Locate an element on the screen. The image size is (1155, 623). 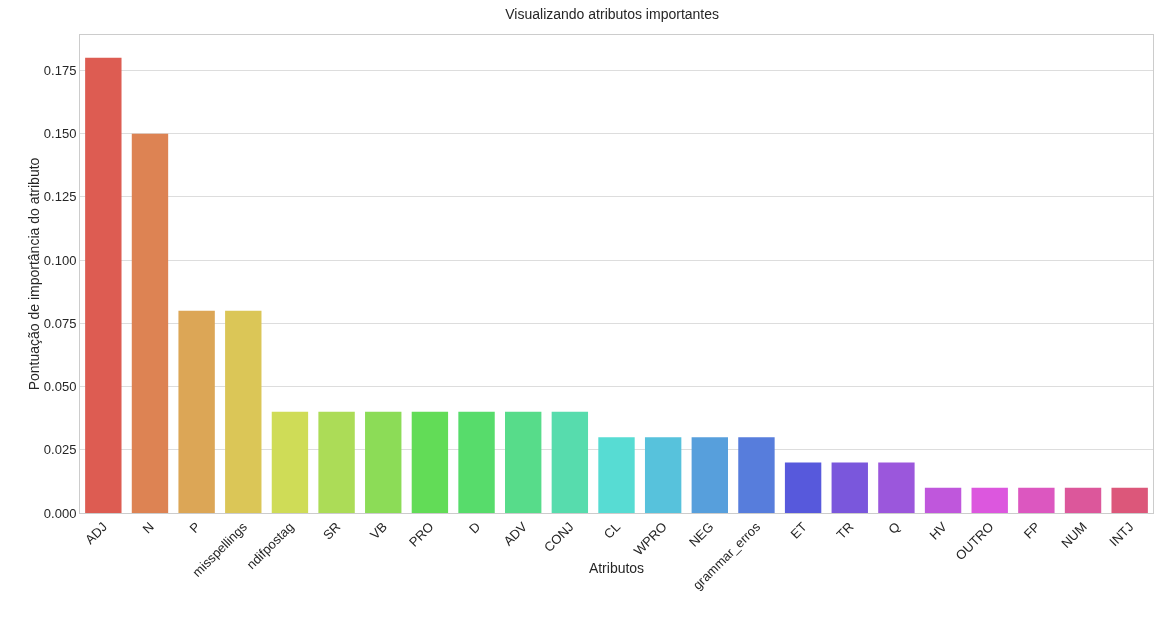
x-tick-label: HV is located at coordinates (938, 530).